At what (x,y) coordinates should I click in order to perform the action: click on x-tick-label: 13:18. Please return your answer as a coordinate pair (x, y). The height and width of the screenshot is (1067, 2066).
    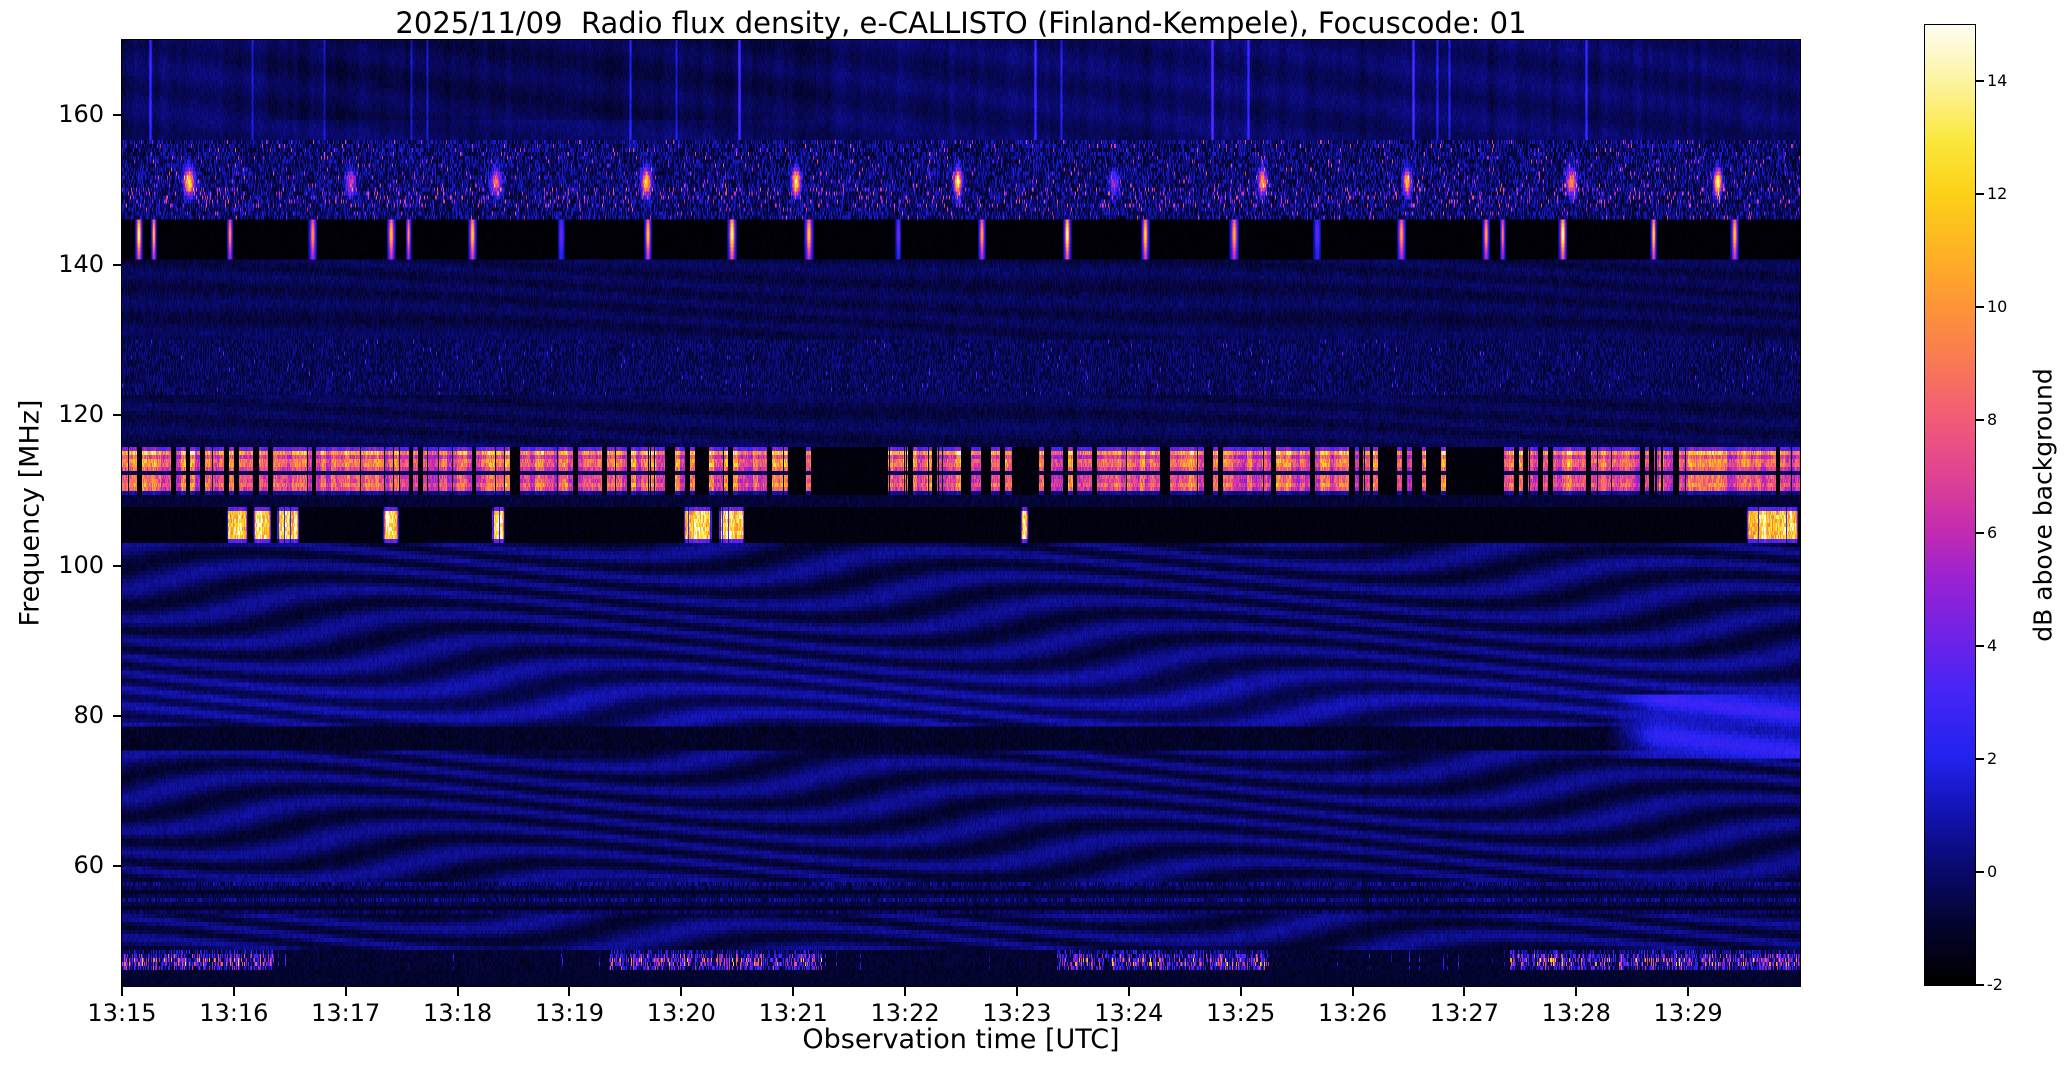
    Looking at the image, I should click on (458, 1013).